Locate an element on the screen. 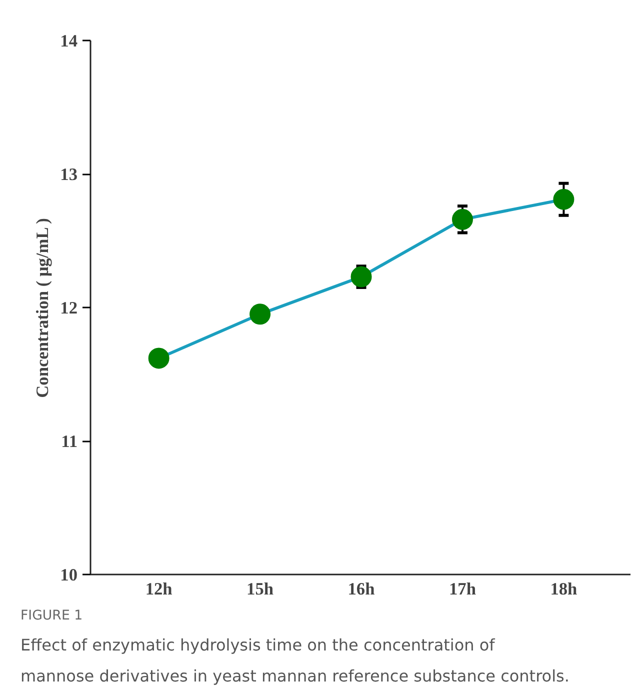 This screenshot has height=690, width=640. caption: FIGURE 1 is located at coordinates (51, 616).